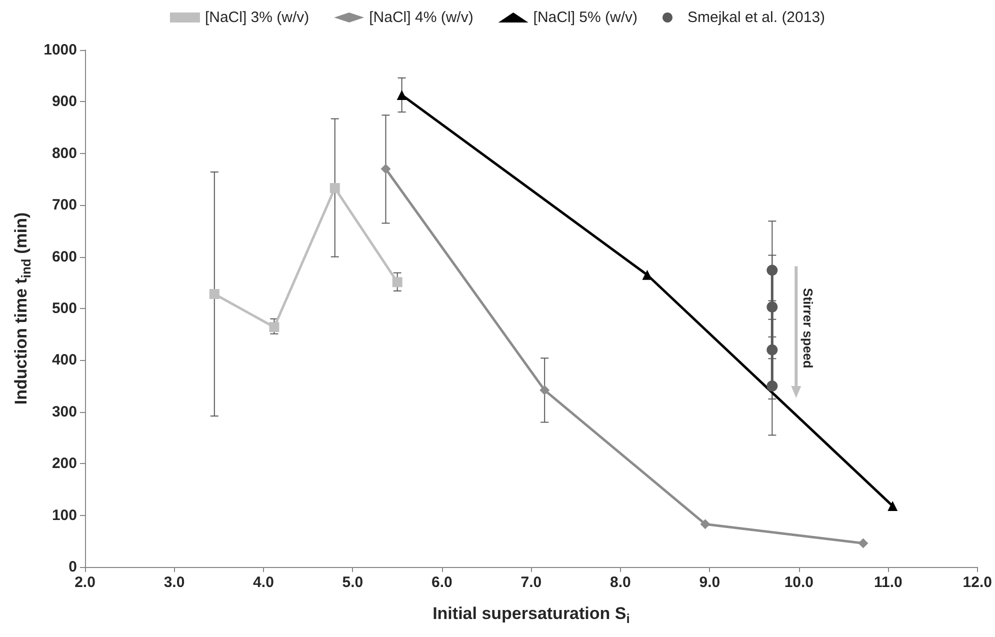 Image resolution: width=995 pixels, height=637 pixels. I want to click on x-tick-label: 2.0, so click(85, 582).